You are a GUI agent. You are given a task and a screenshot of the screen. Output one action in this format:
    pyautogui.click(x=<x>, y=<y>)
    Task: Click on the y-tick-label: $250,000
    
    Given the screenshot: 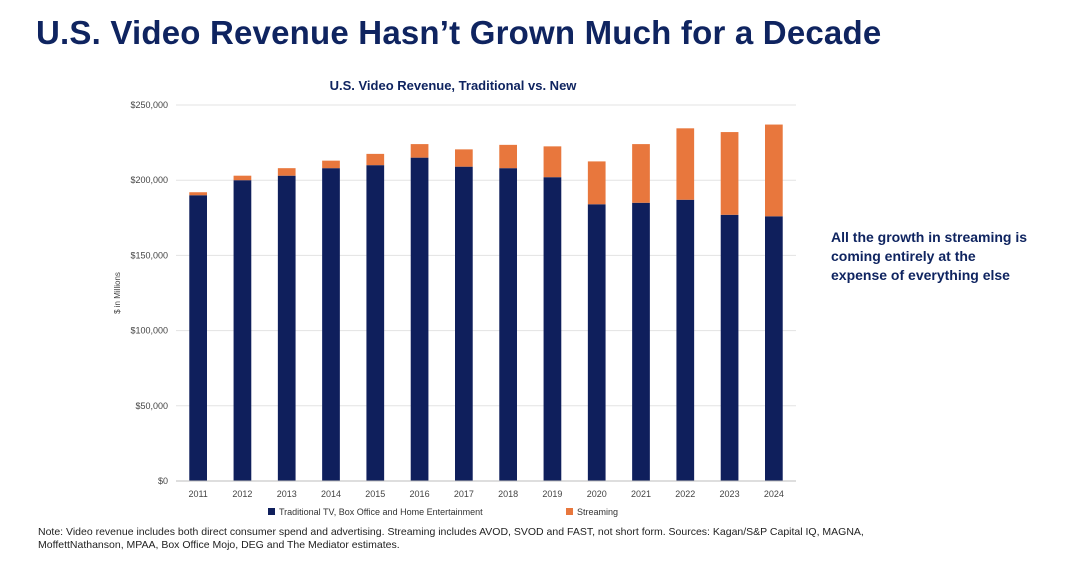 What is the action you would take?
    pyautogui.click(x=149, y=105)
    